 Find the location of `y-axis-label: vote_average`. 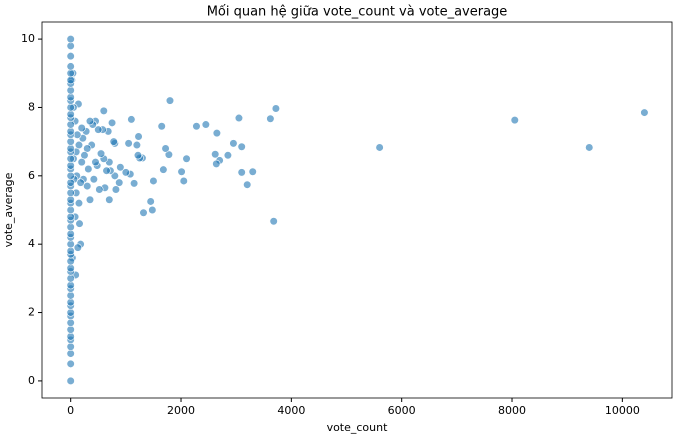

y-axis-label: vote_average is located at coordinates (8, 209).